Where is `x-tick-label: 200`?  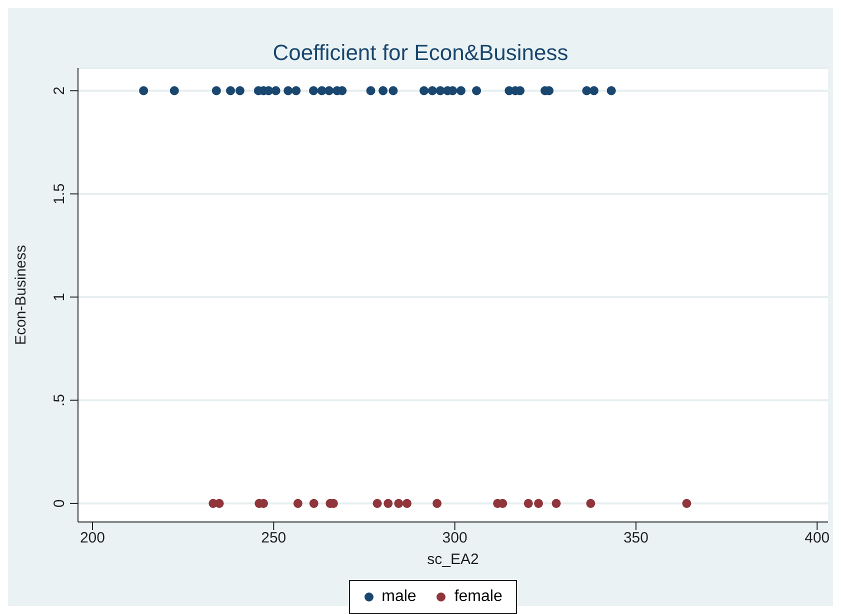
x-tick-label: 200 is located at coordinates (93, 538).